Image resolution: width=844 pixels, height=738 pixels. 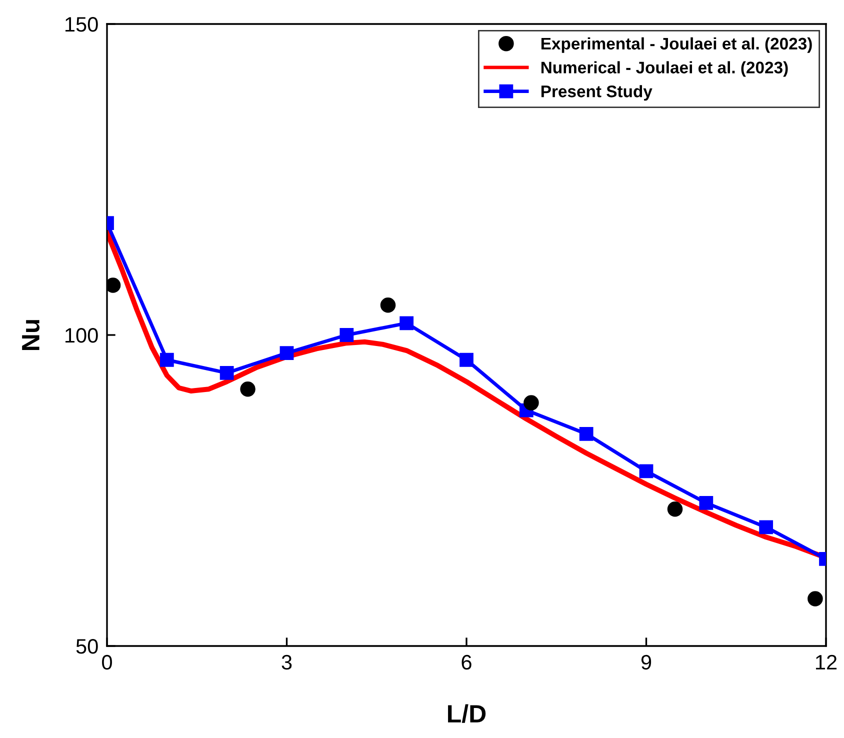 I want to click on x-tick-label: 12, so click(x=826, y=662).